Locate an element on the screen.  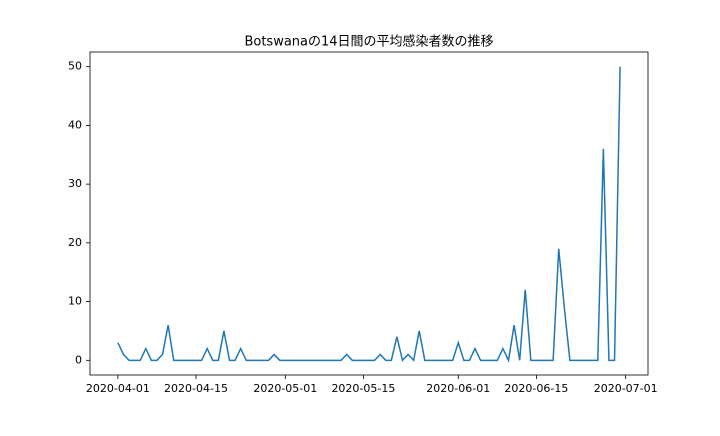
x-tick-label: 2020-06-01 is located at coordinates (458, 388).